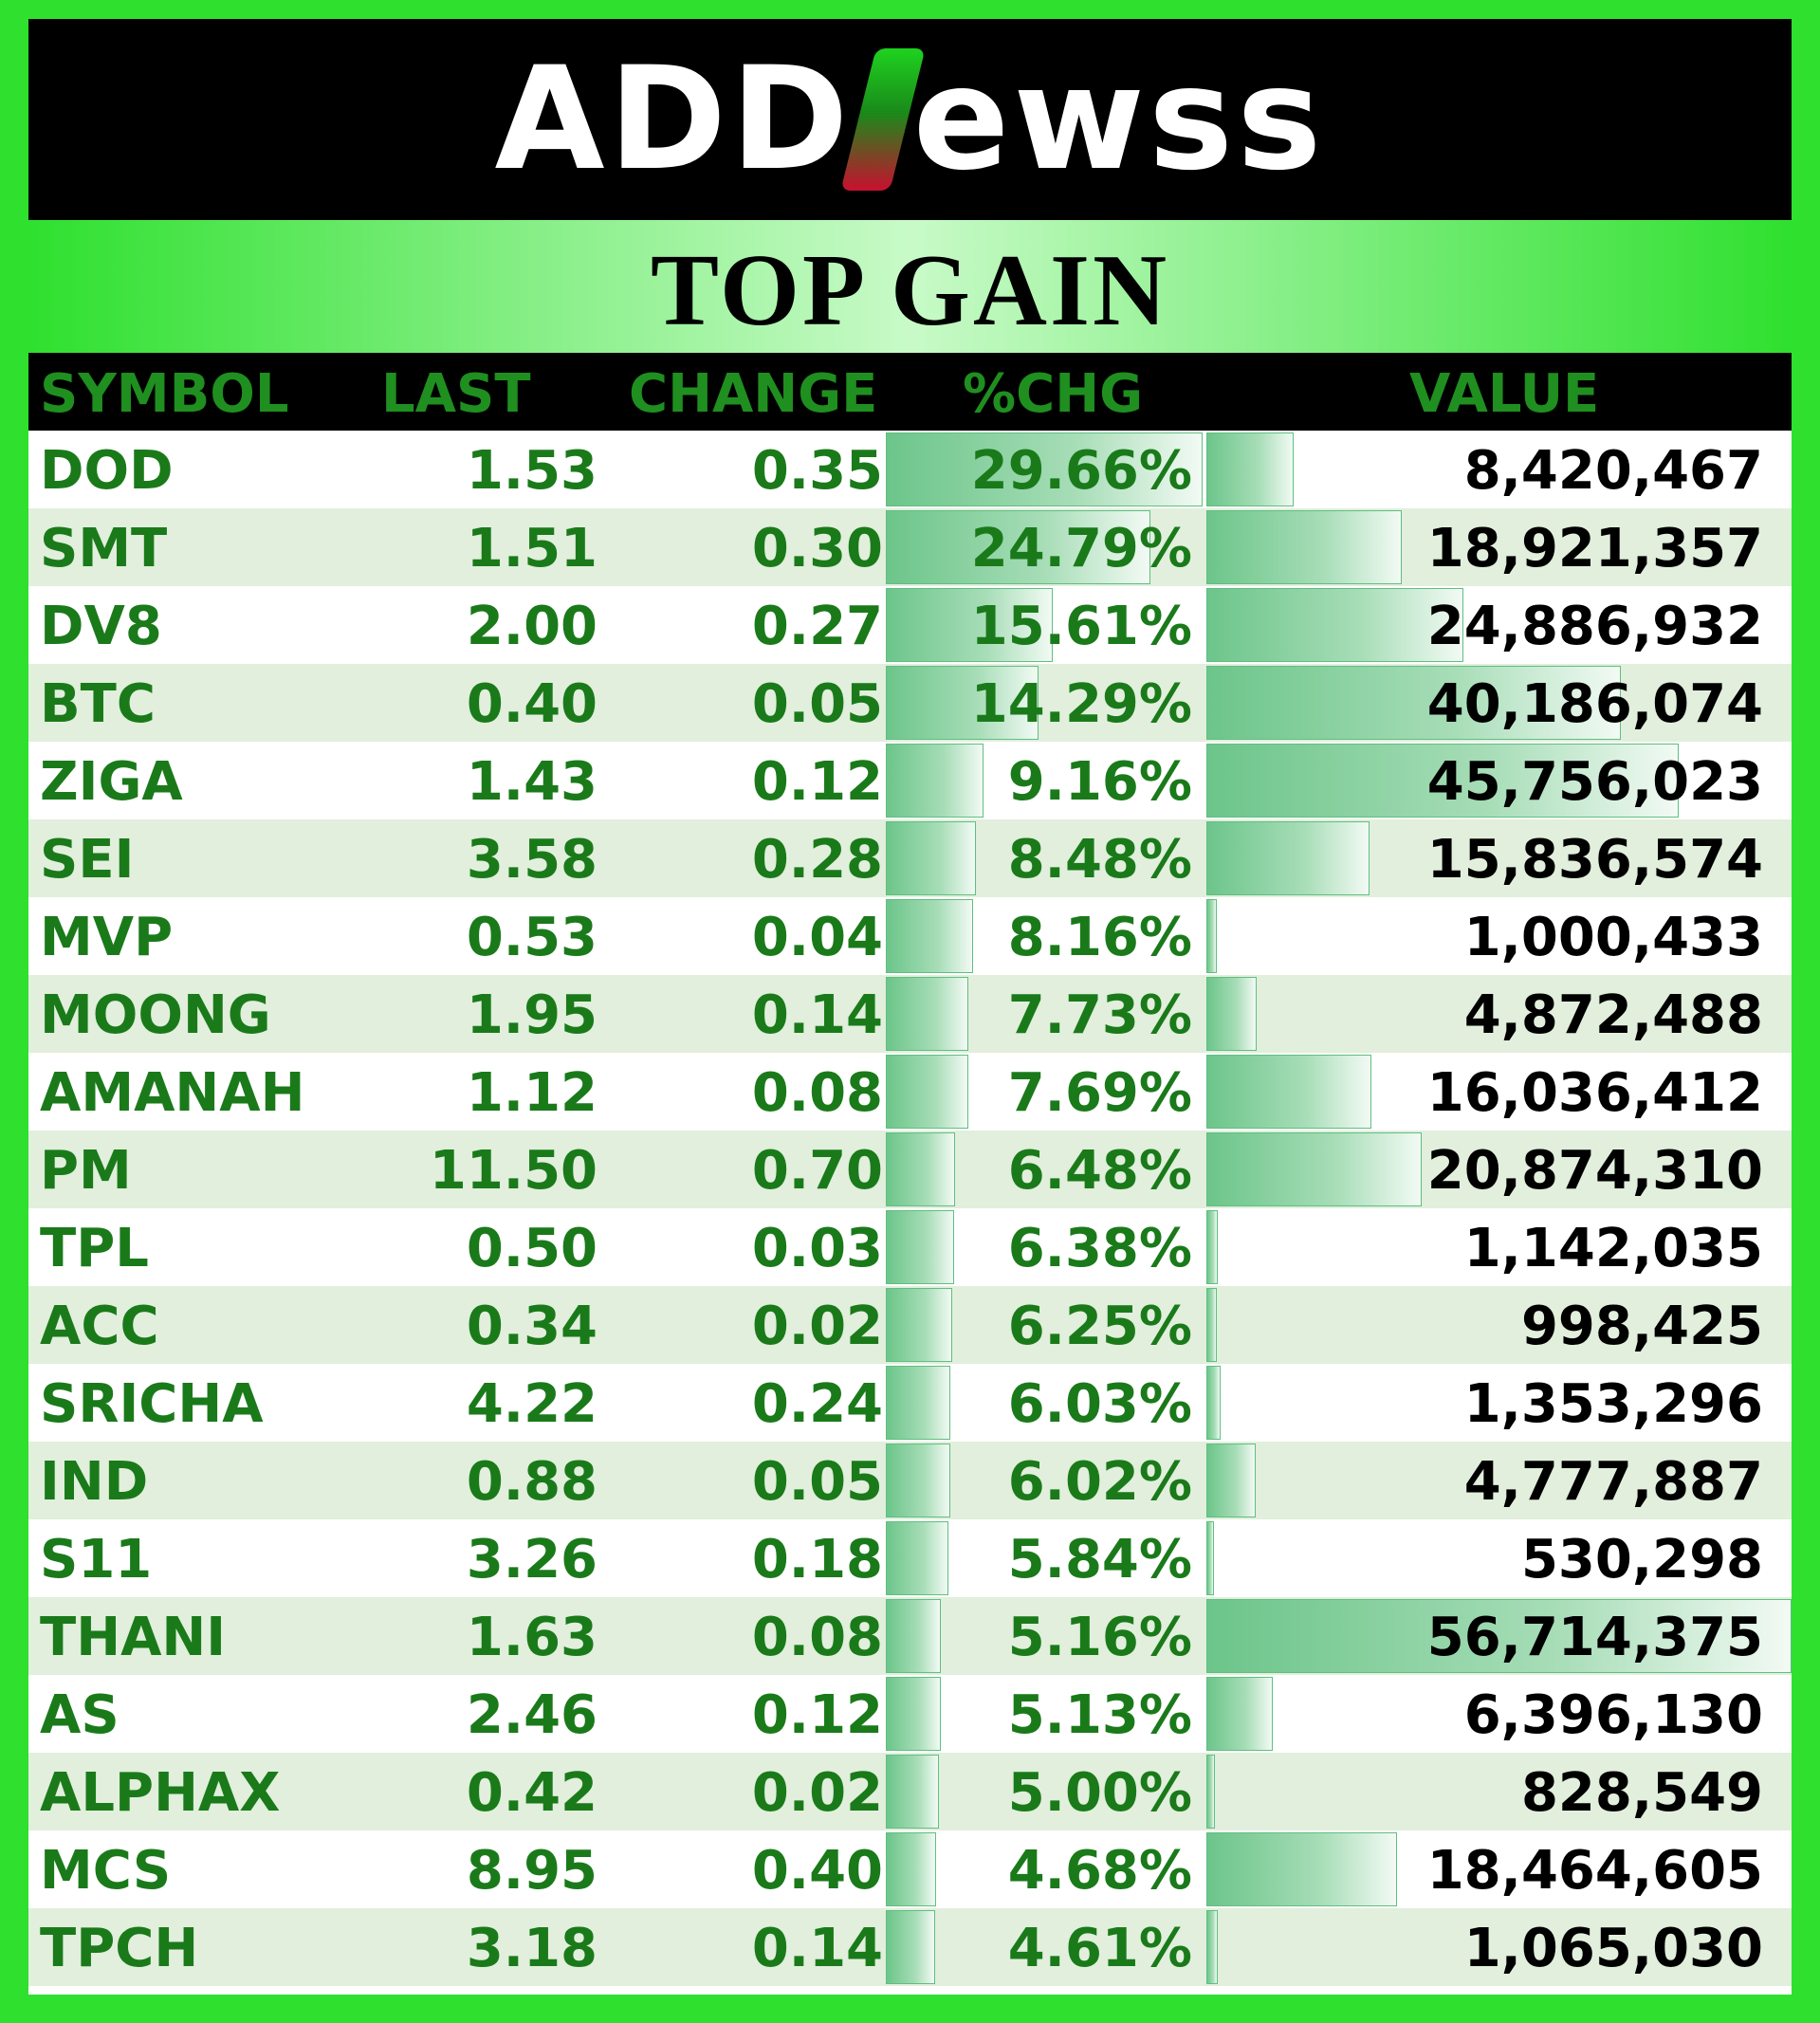 This screenshot has height=2023, width=1820. What do you see at coordinates (104, 548) in the screenshot?
I see `symbol-cell: SMT` at bounding box center [104, 548].